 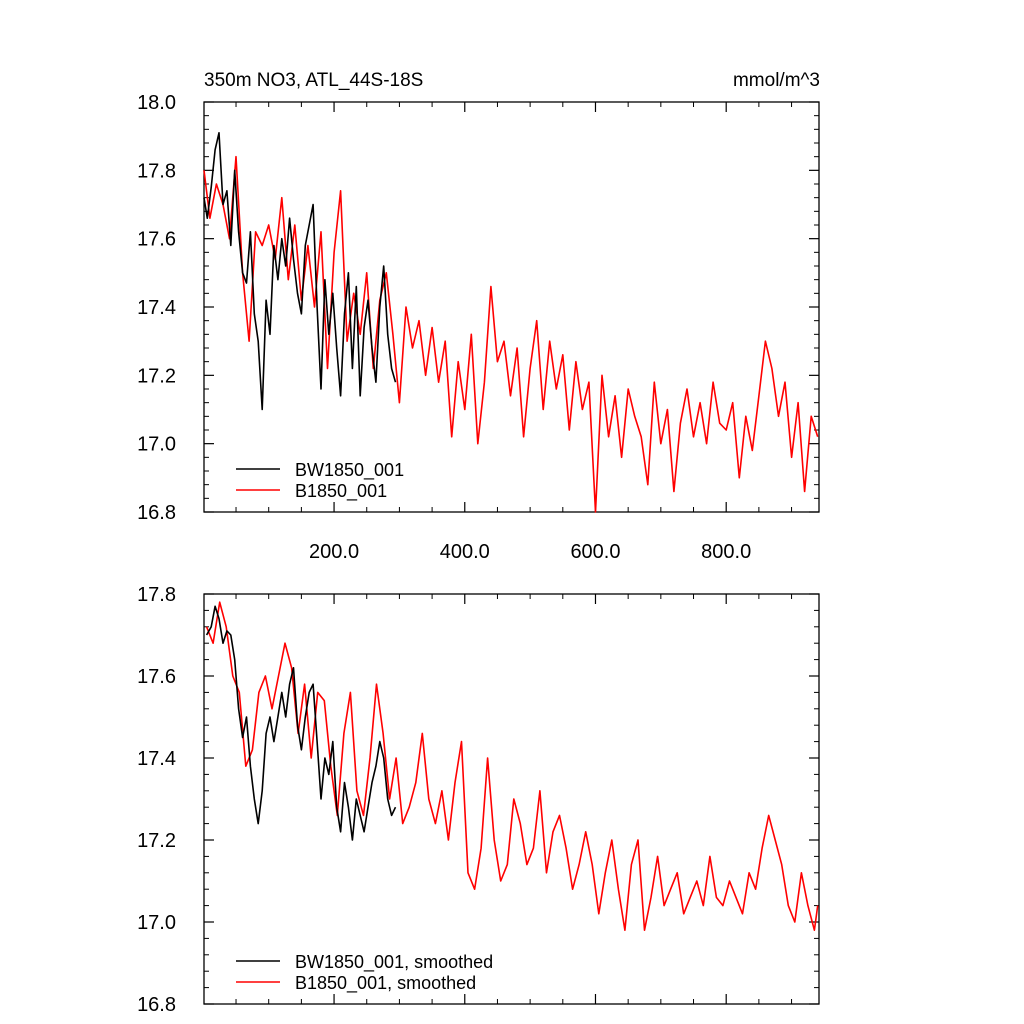 I want to click on series-line-bw1850-001-smoothed, so click(x=301, y=723).